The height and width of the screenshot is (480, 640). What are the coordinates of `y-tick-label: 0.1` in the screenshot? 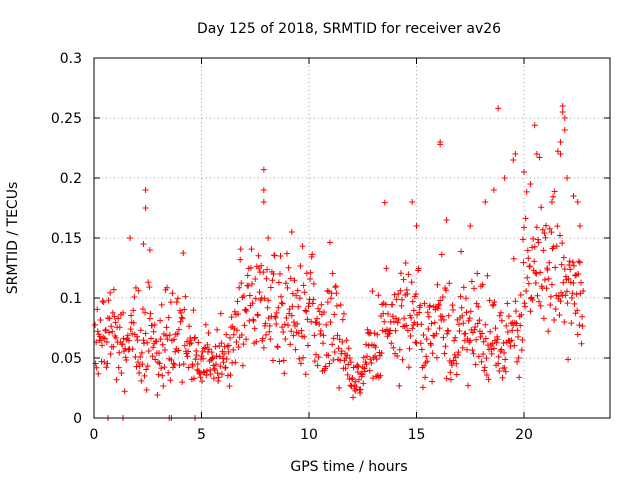 It's located at (71, 299).